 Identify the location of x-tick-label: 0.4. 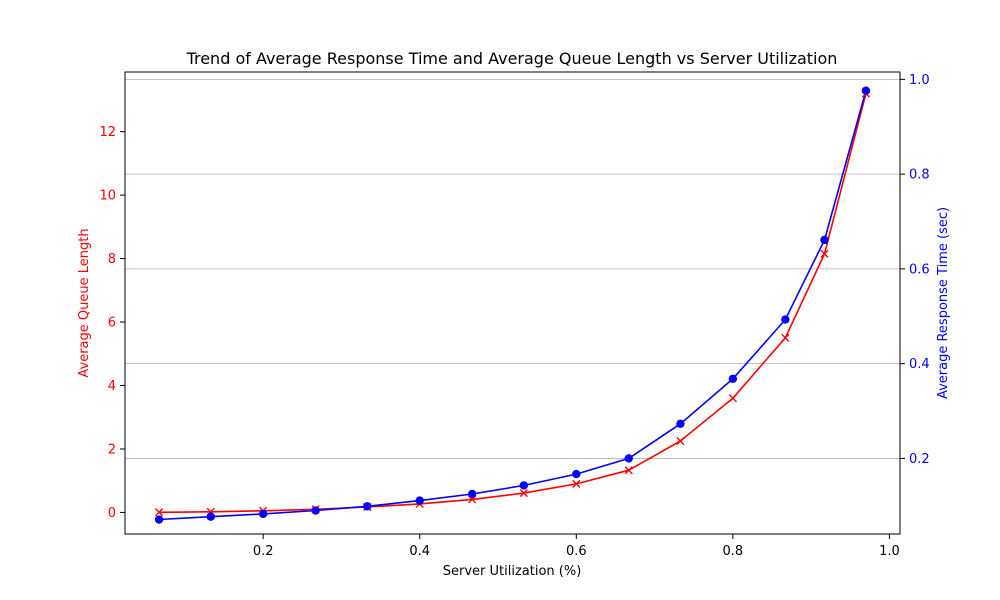
(419, 551).